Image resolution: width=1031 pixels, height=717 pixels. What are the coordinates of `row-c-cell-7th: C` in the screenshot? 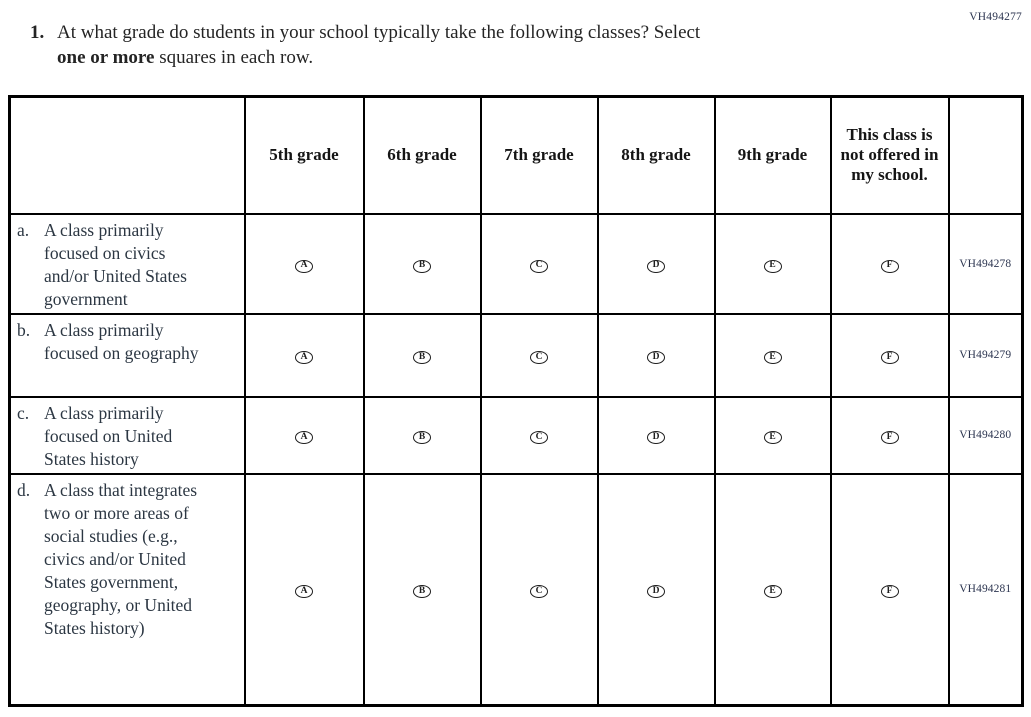 It's located at (539, 435).